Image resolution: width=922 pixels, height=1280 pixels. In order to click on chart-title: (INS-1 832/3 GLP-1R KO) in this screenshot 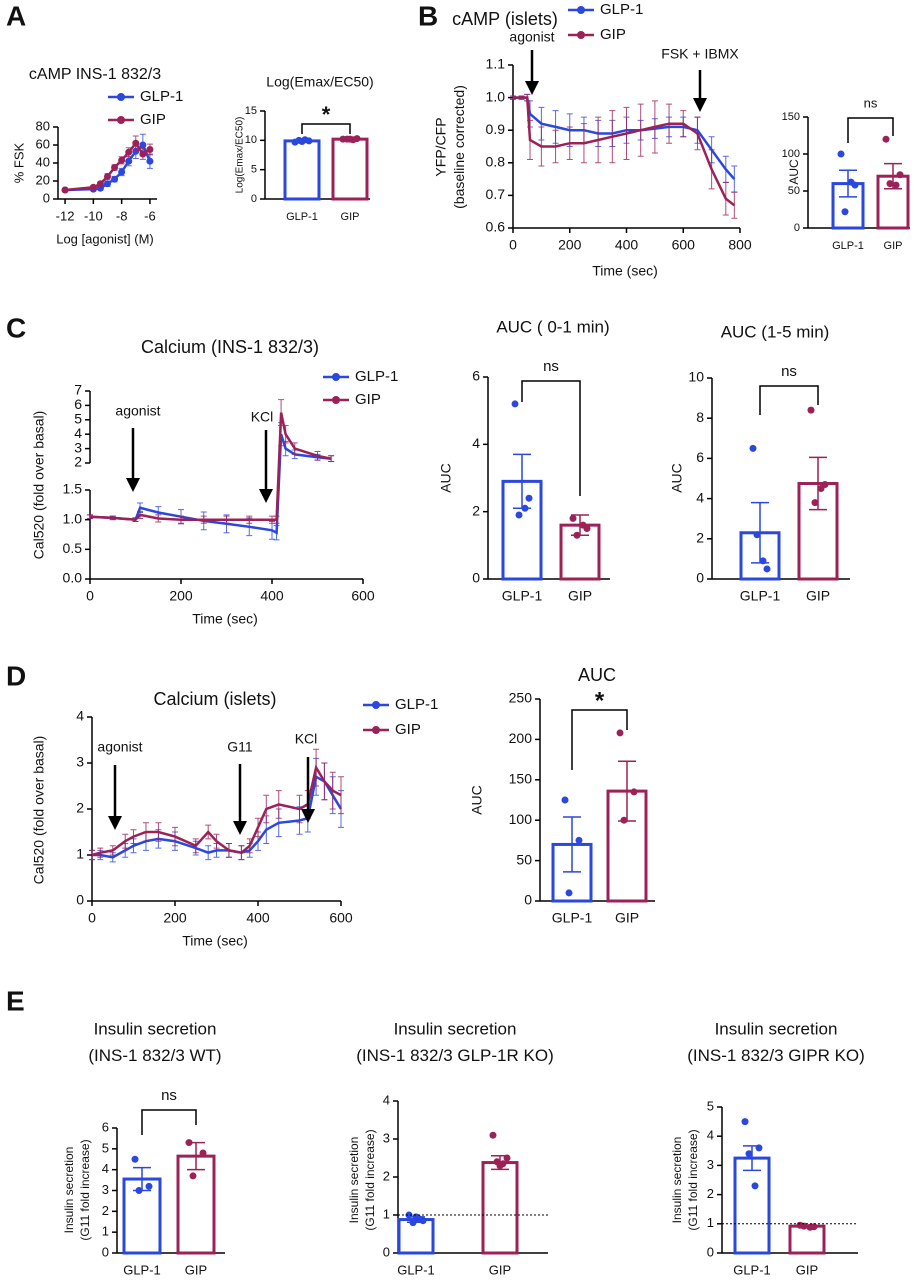, I will do `click(454, 1055)`.